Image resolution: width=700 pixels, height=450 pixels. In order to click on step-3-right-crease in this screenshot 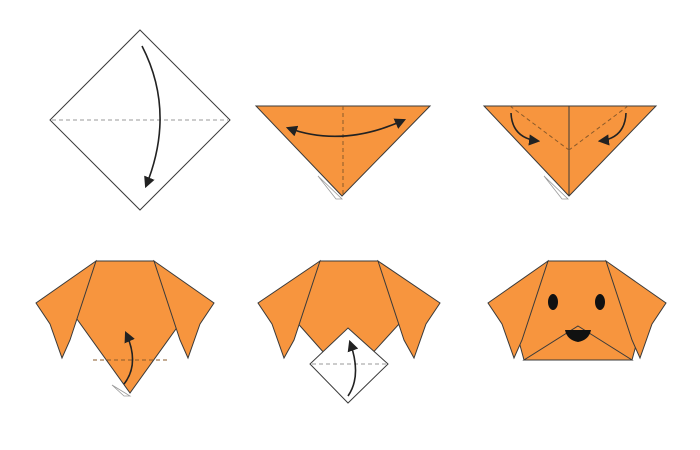, I will do `click(598, 128)`.